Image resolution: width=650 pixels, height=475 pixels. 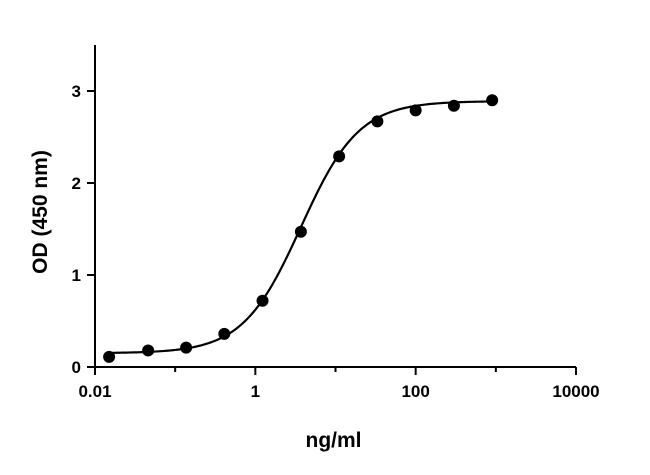 What do you see at coordinates (415, 391) in the screenshot?
I see `x-tick-label: 100` at bounding box center [415, 391].